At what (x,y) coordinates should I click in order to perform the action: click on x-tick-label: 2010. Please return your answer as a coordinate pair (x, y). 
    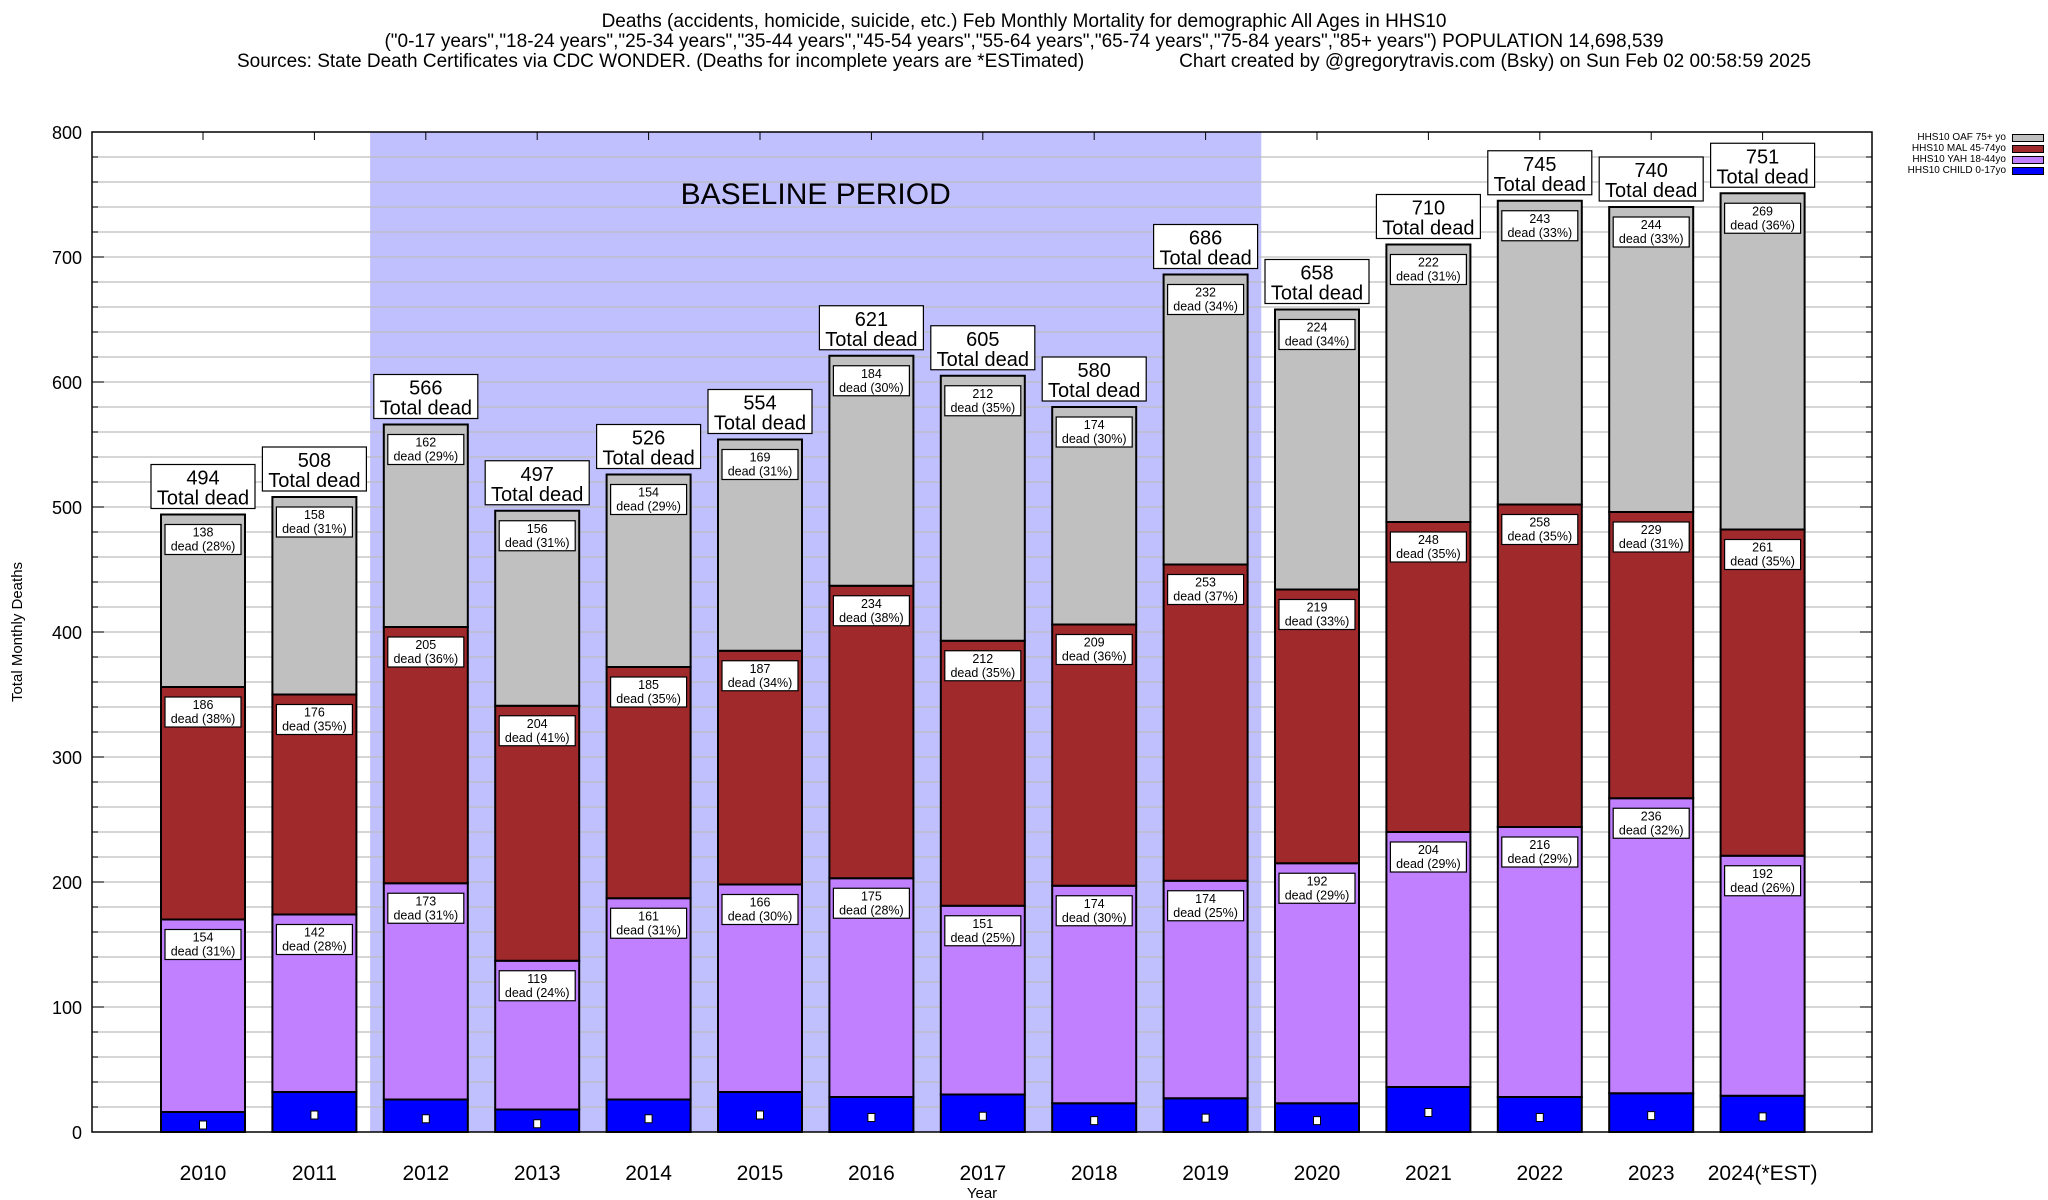
    Looking at the image, I should click on (203, 1173).